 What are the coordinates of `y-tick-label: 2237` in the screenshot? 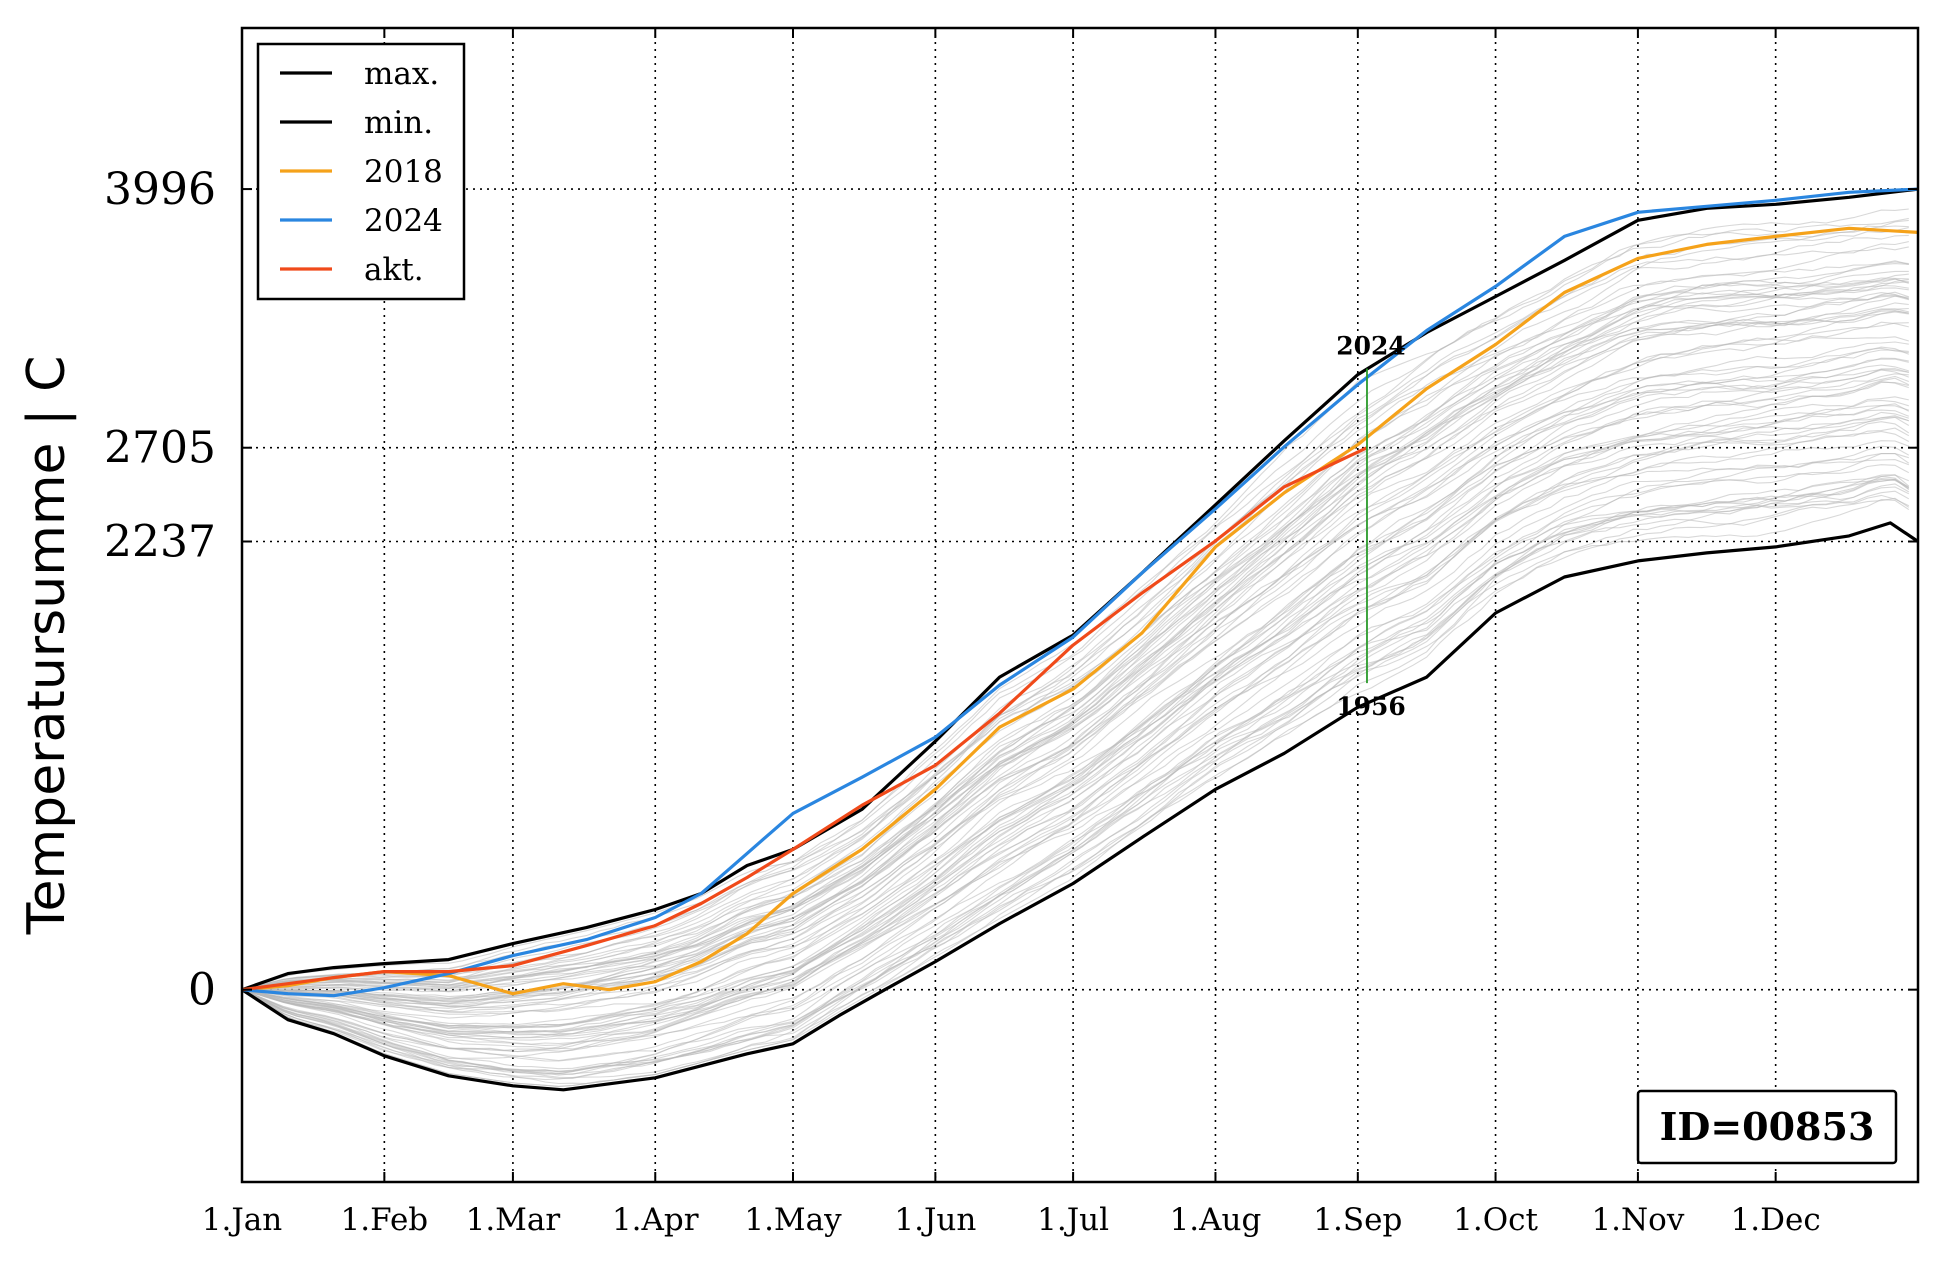 It's located at (160, 541).